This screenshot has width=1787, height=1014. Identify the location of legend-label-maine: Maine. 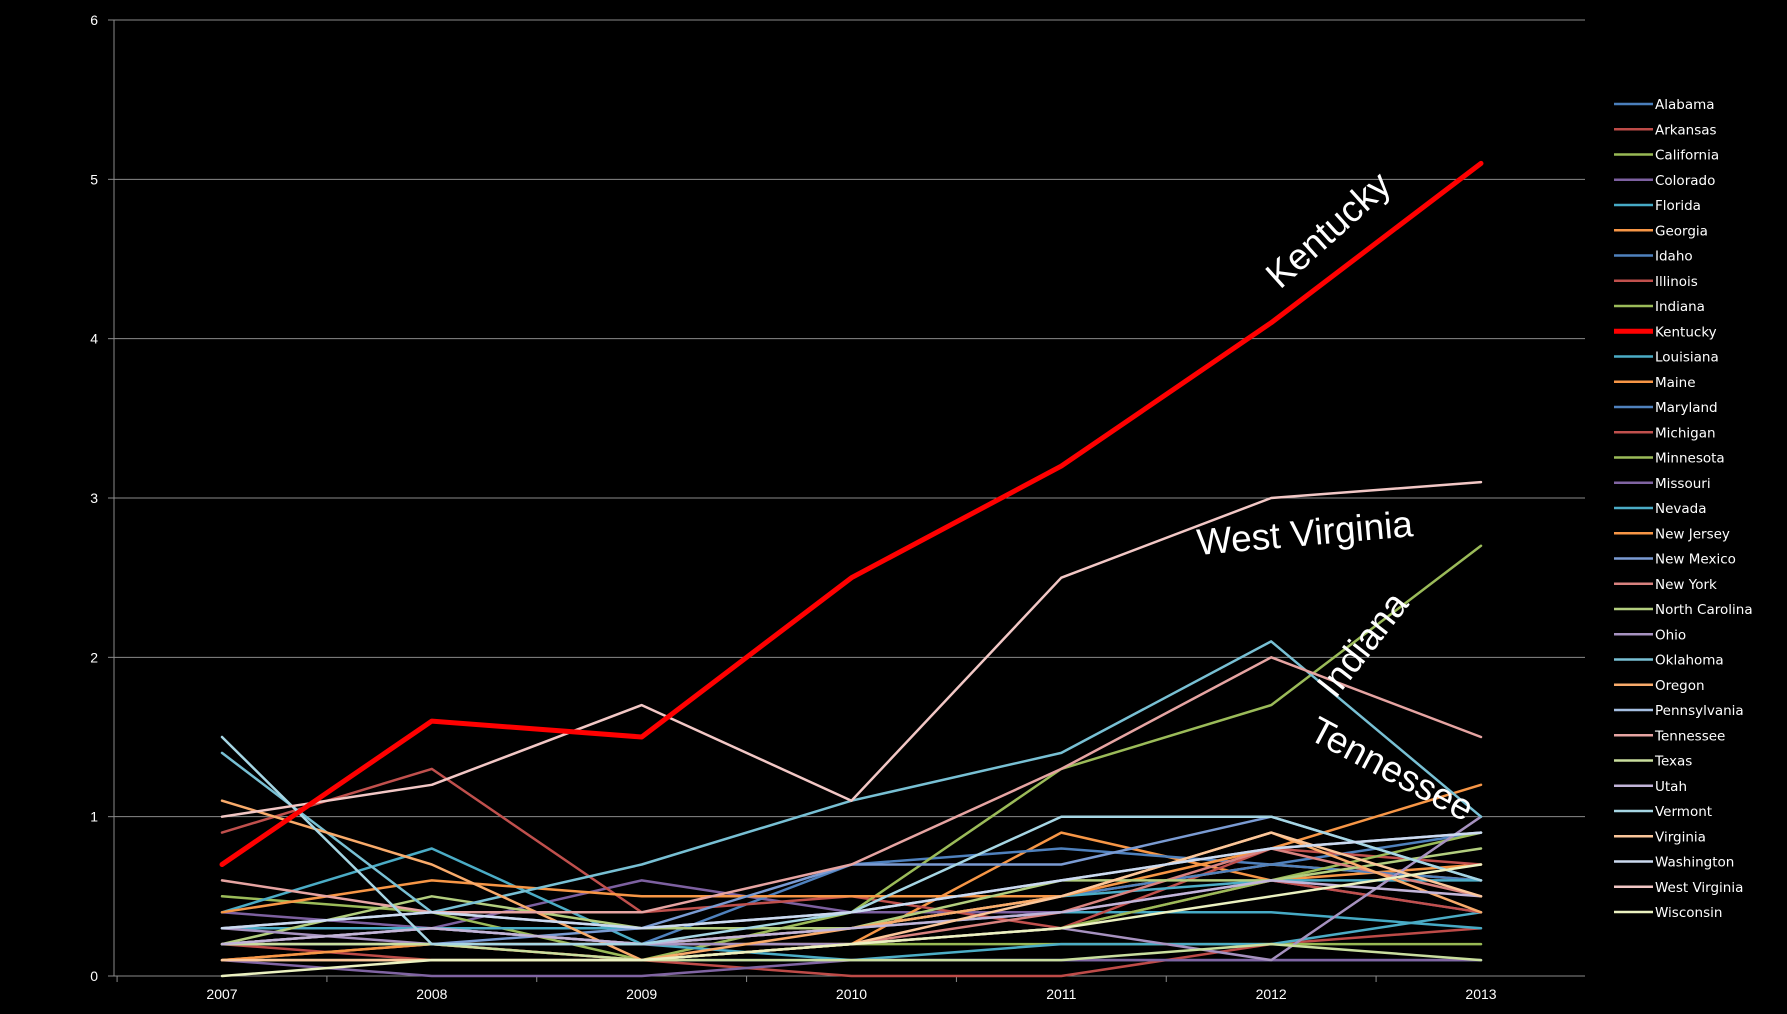
(1675, 383).